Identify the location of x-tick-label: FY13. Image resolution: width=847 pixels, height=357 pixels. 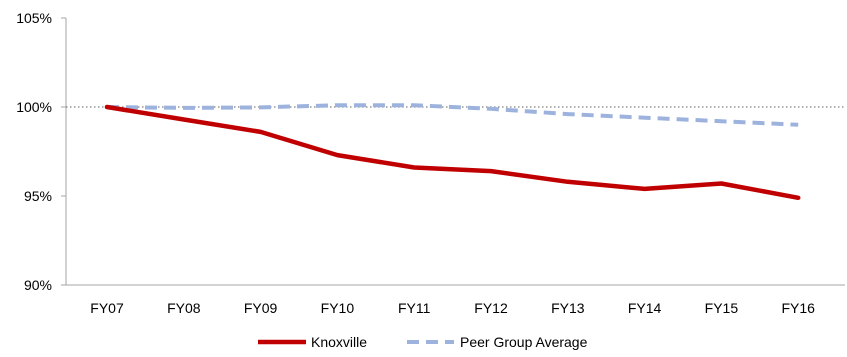
(568, 308).